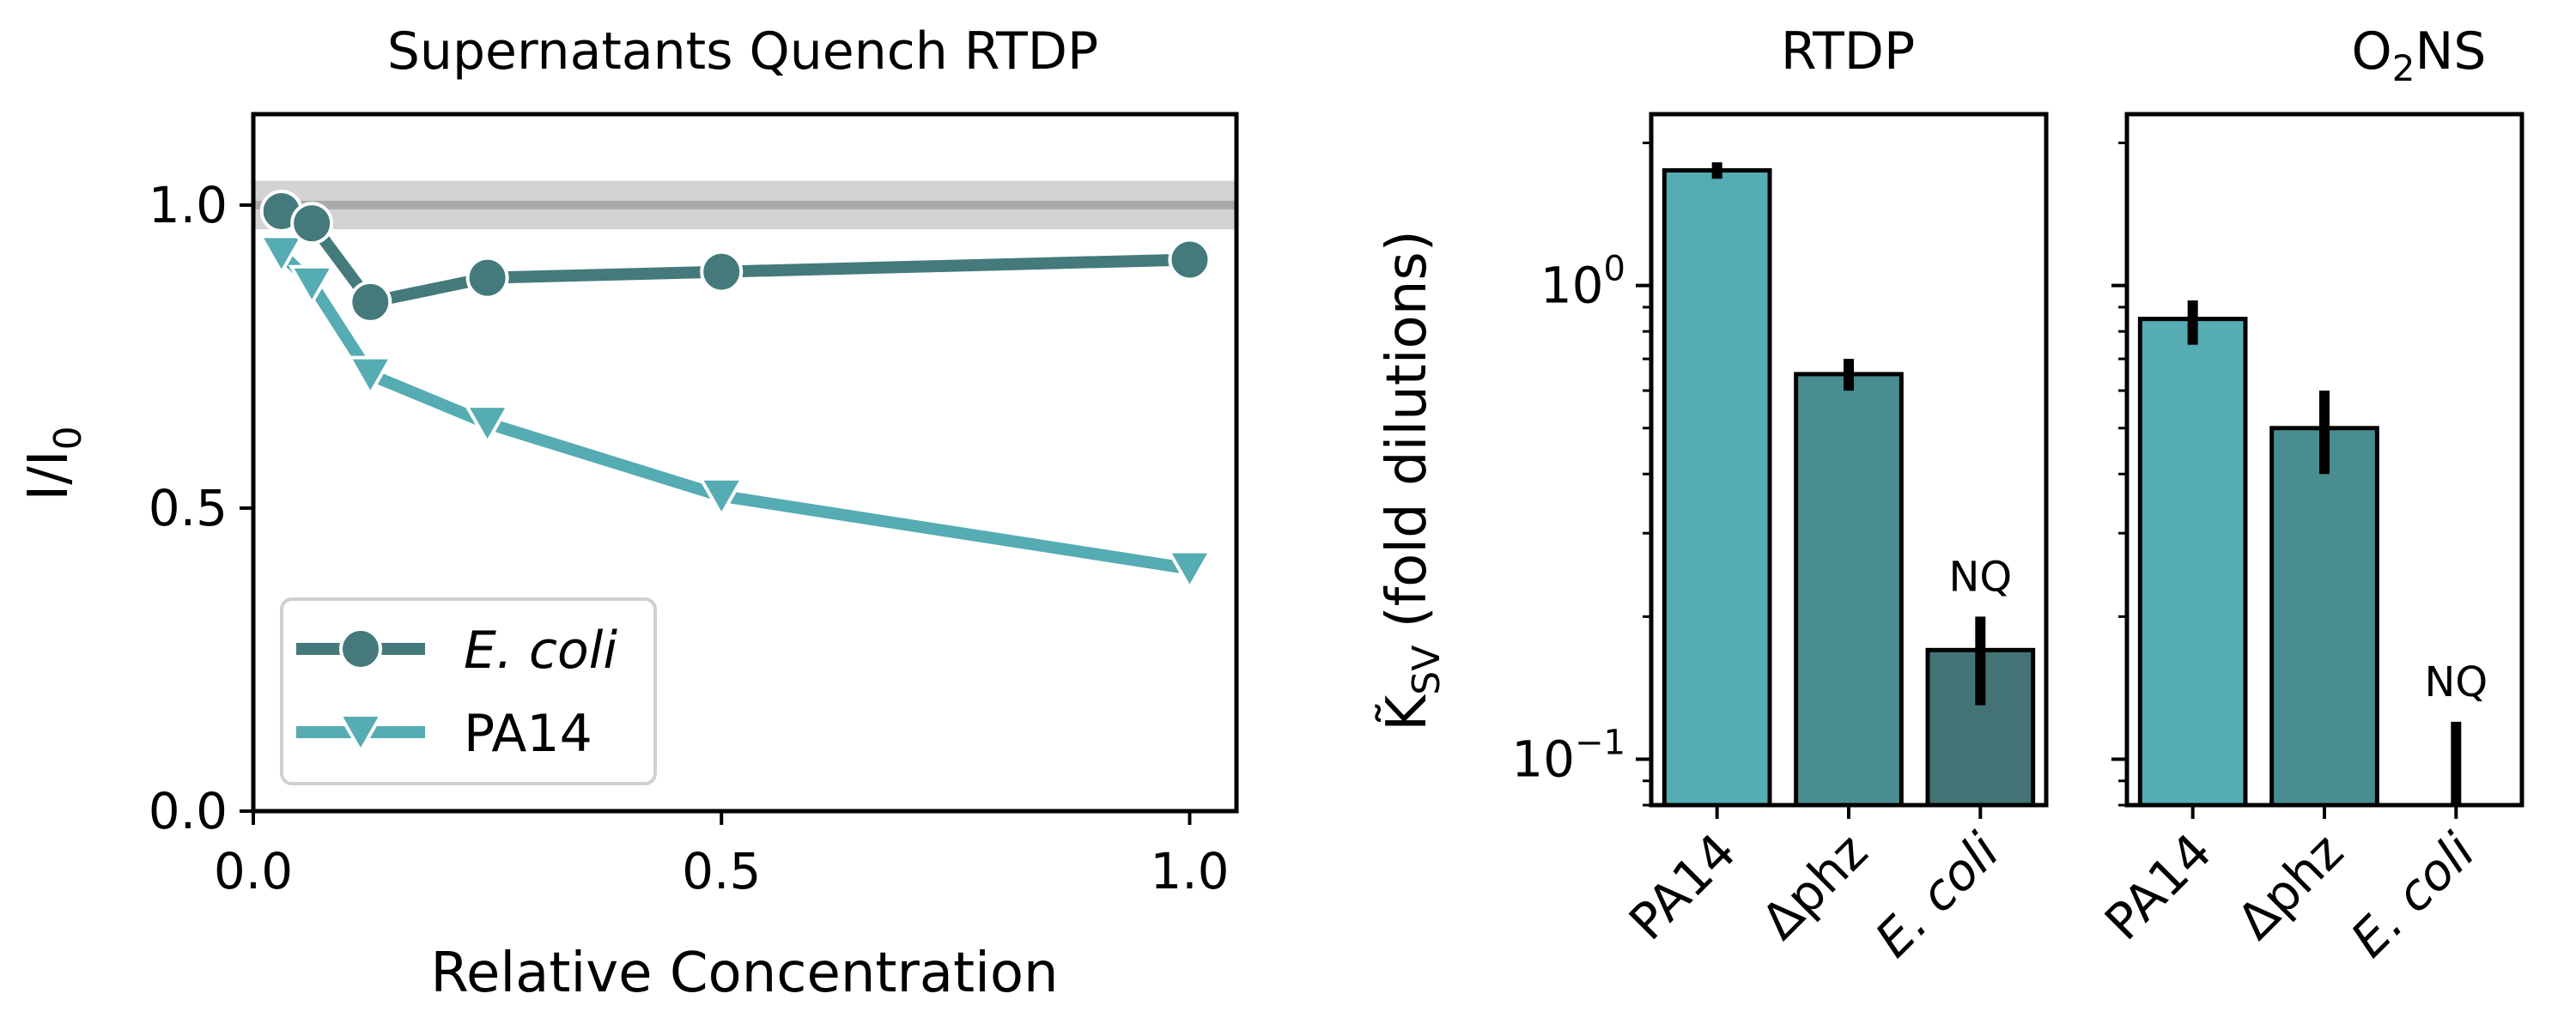  I want to click on legend-ecoli-marker, so click(360, 648).